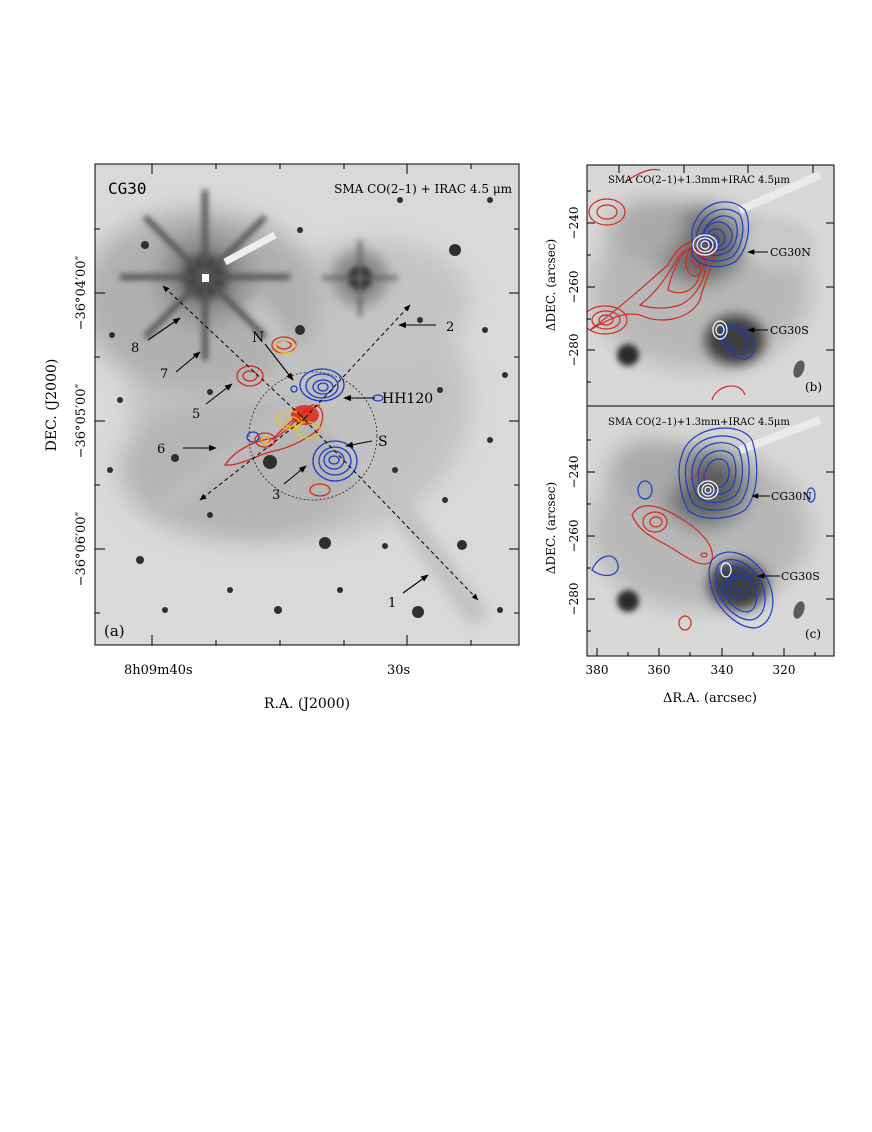 The height and width of the screenshot is (1132, 872). I want to click on panel-a-blue-contours, so click(315, 425).